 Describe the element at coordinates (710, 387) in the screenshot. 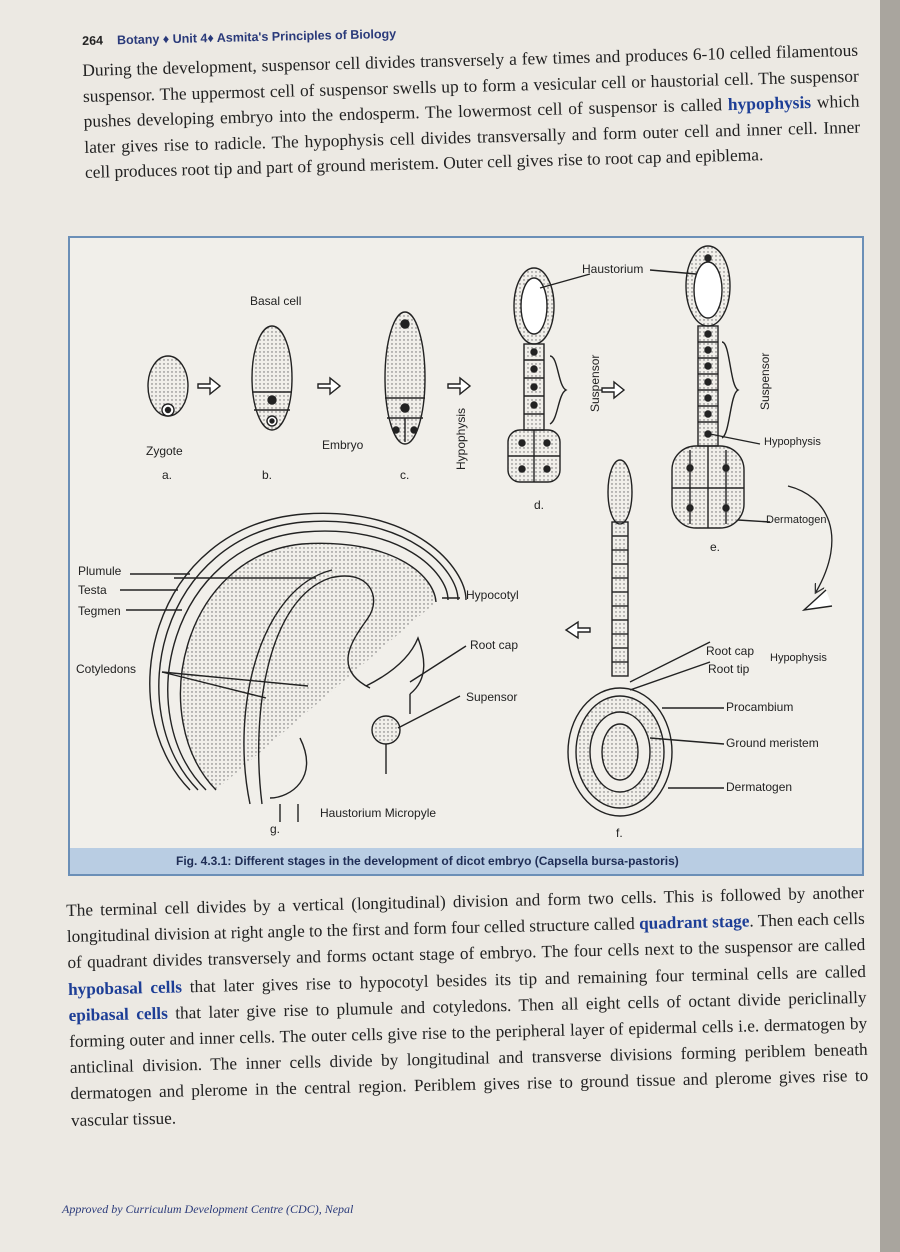

I see `embryo-stage-e` at that location.